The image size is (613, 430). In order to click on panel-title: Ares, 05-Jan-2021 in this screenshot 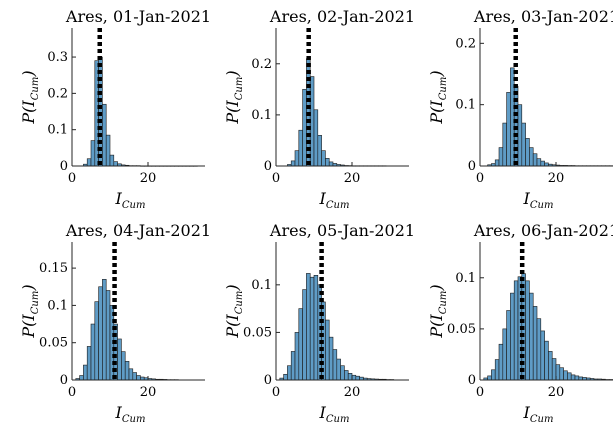, I will do `click(342, 230)`.